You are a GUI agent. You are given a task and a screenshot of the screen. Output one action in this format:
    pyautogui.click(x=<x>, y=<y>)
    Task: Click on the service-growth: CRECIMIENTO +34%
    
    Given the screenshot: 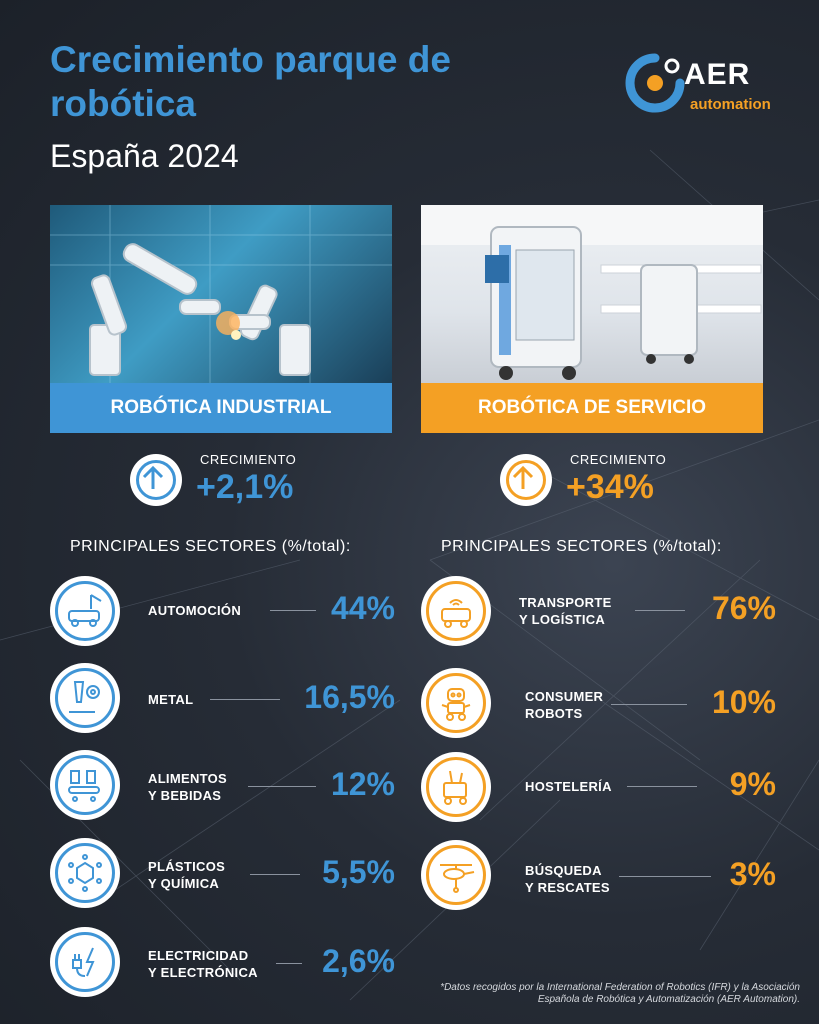 What is the action you would take?
    pyautogui.click(x=610, y=482)
    